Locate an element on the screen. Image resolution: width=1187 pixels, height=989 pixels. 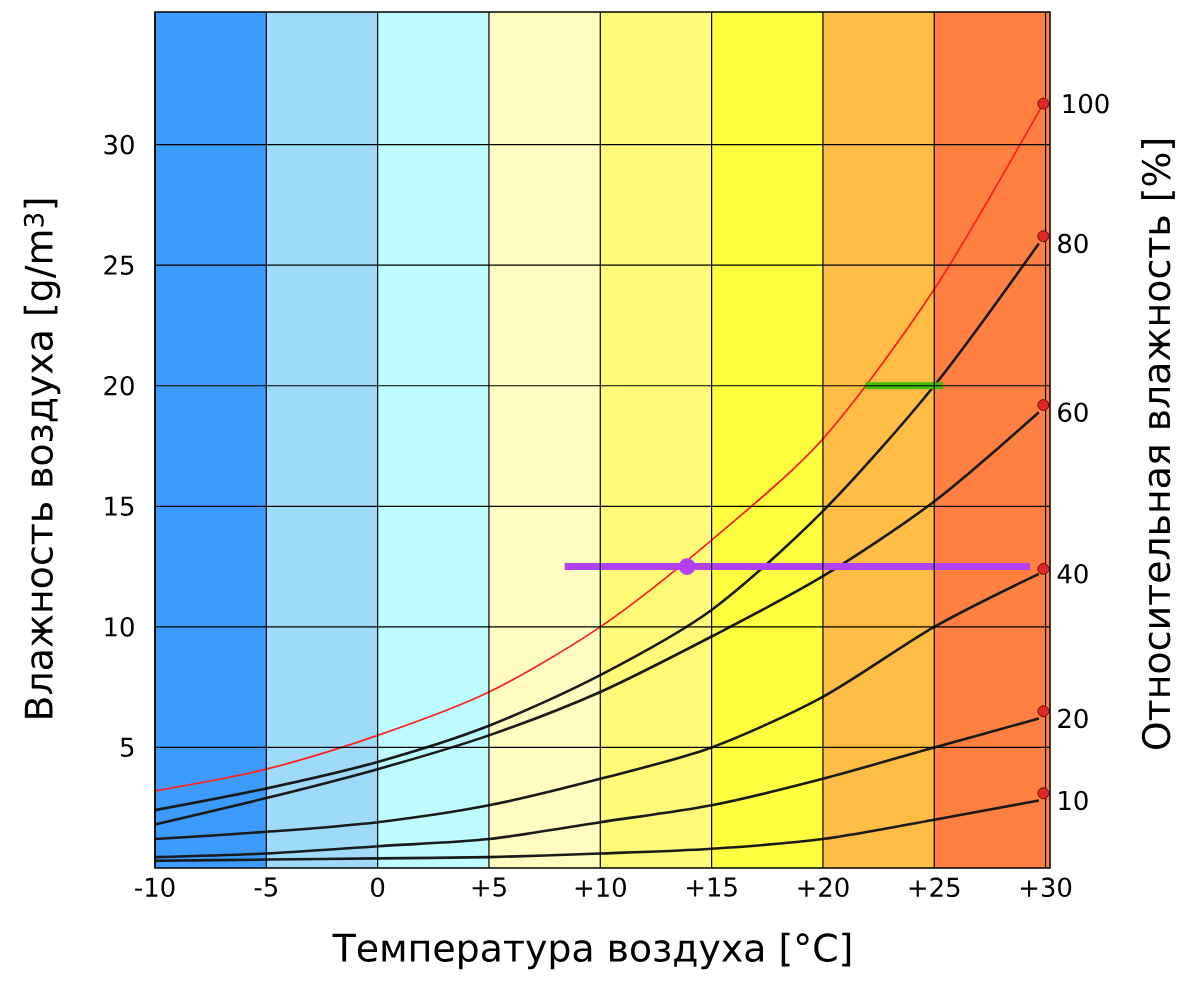
x-tick-label: -10 is located at coordinates (155, 887).